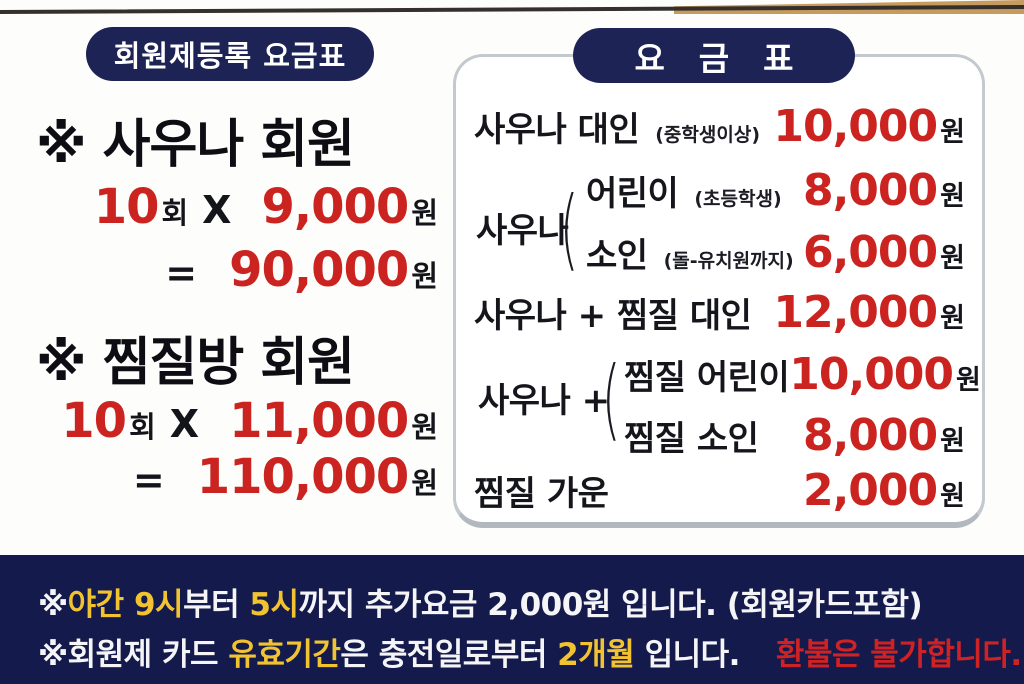 Image resolution: width=1024 pixels, height=684 pixels. Describe the element at coordinates (691, 439) in the screenshot. I see `row-label: 찜질 소인` at that location.